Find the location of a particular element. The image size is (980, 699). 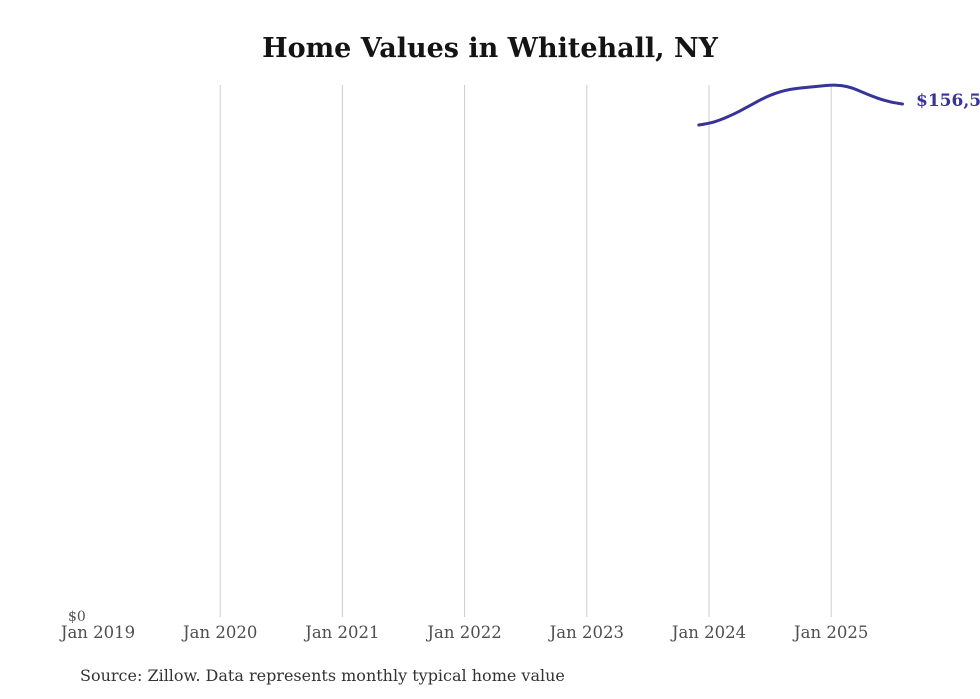

x-tick-label-jan-2024: Jan 2024 is located at coordinates (709, 632).